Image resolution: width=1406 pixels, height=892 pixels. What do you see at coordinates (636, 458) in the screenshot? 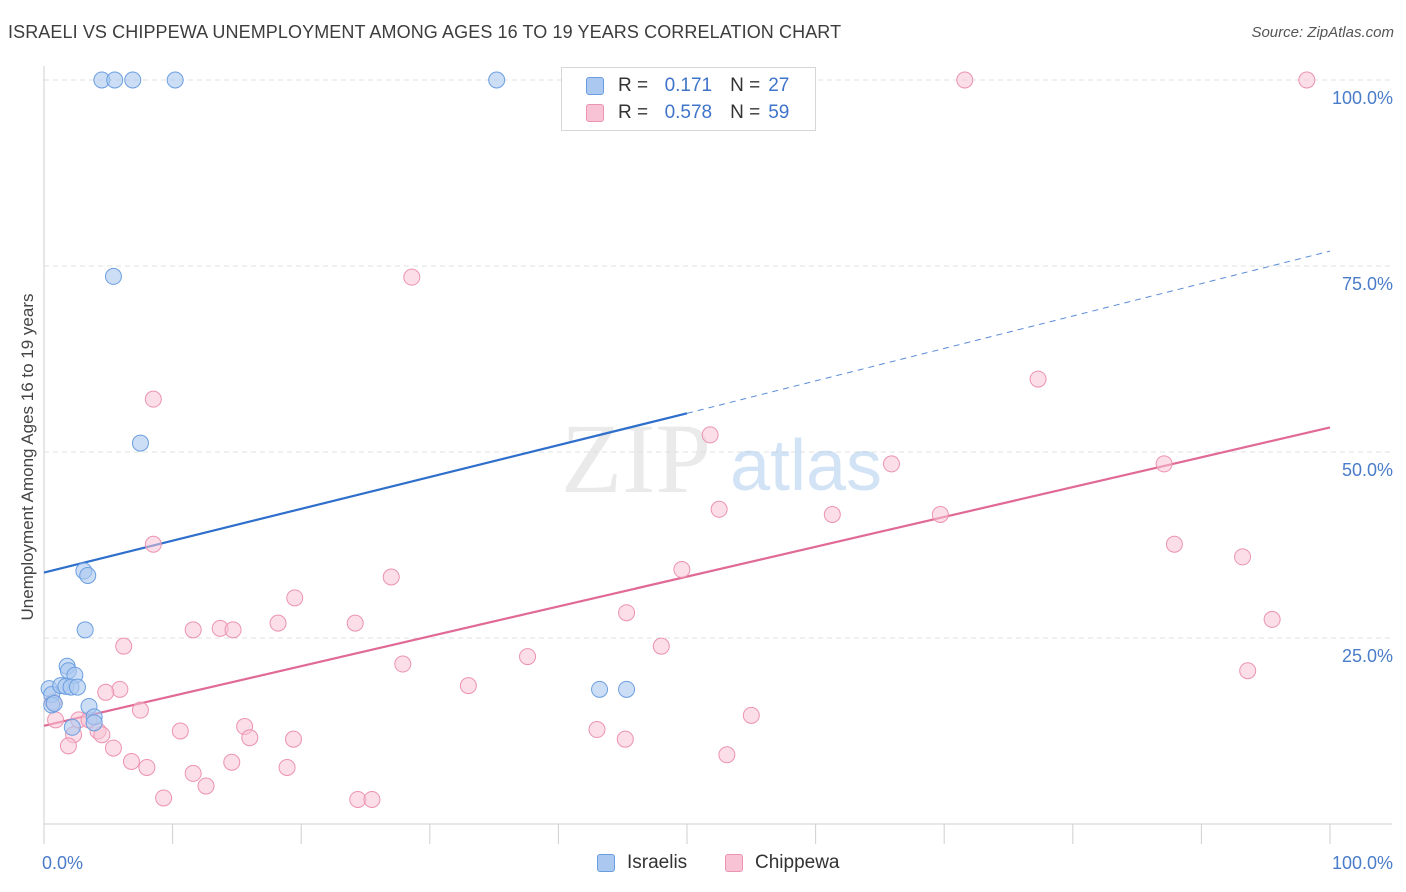
I see `watermark-zip: ZIP` at bounding box center [636, 458].